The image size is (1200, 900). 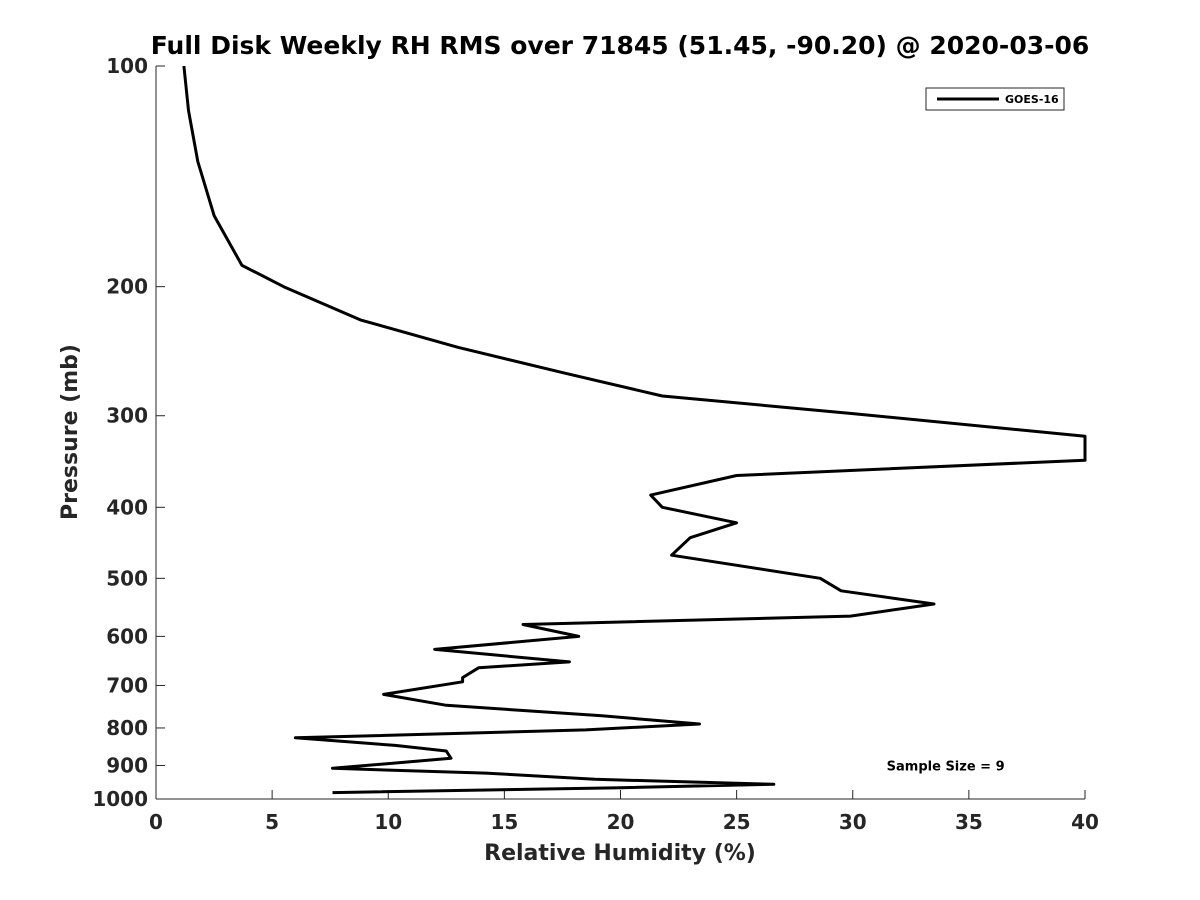 What do you see at coordinates (127, 287) in the screenshot?
I see `y-tick-label: 200` at bounding box center [127, 287].